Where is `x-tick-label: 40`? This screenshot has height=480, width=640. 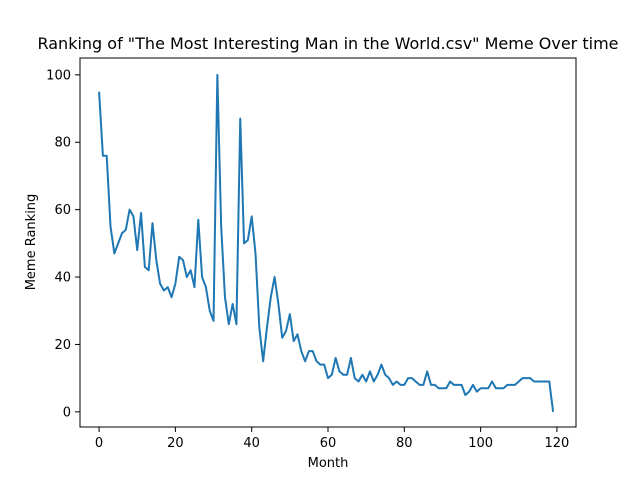 x-tick-label: 40 is located at coordinates (251, 443).